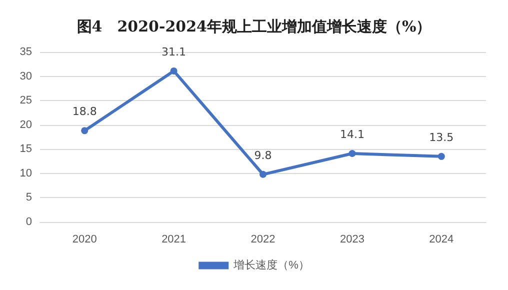 The height and width of the screenshot is (290, 508). What do you see at coordinates (254, 27) in the screenshot?
I see `chart-title: 图4 2020-2024年规上工业增加值增长速度（%）` at bounding box center [254, 27].